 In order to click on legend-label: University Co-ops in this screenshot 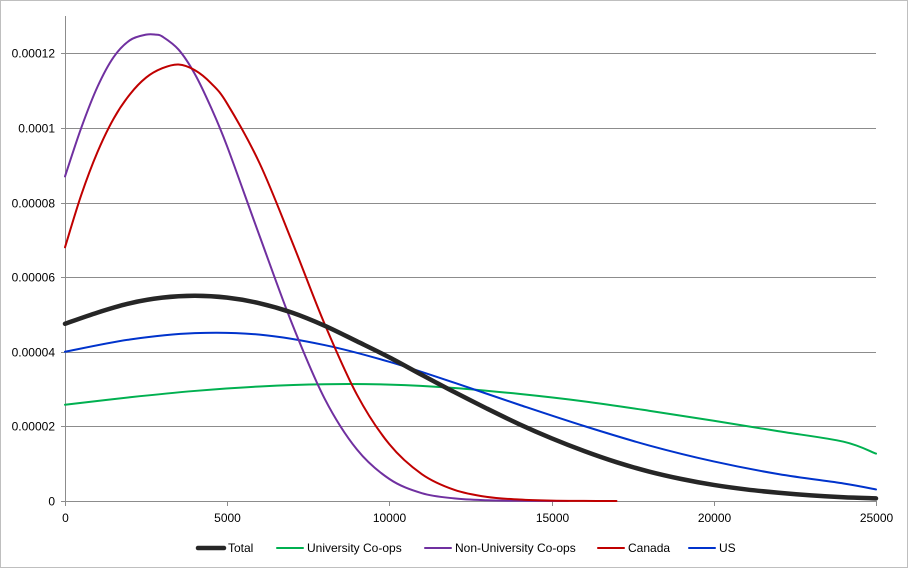, I will do `click(354, 548)`.